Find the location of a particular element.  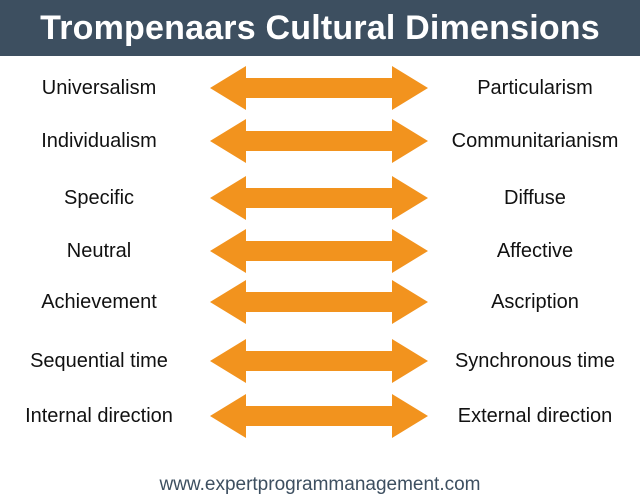

dimension-row: Sequential time Synchronous time is located at coordinates (320, 361).